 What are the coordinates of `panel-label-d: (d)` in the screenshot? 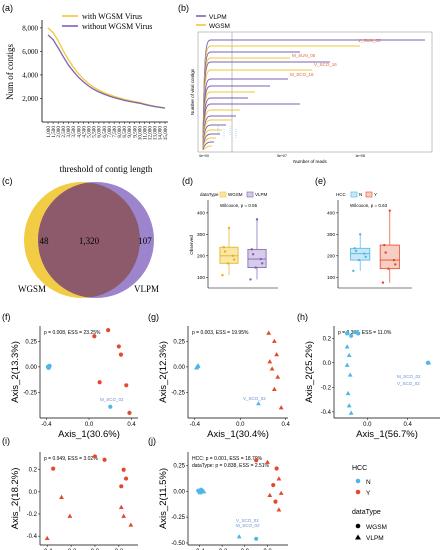 It's located at (187, 181).